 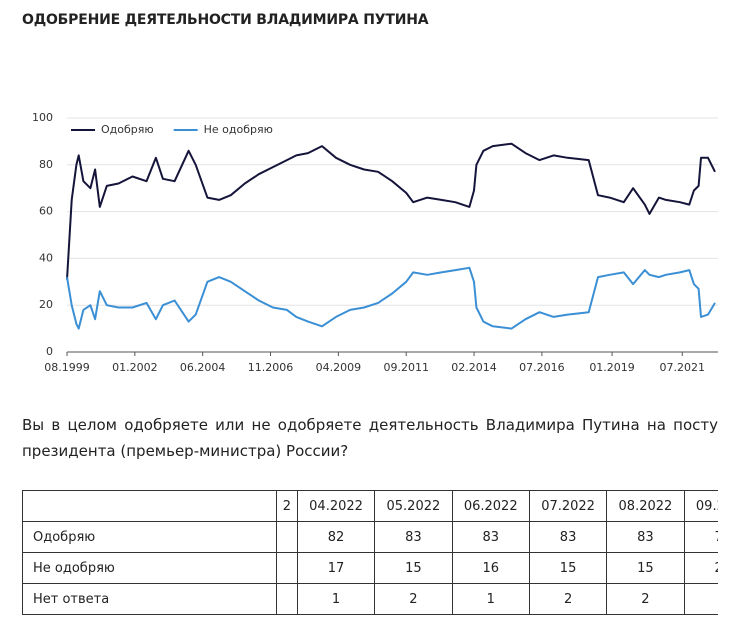 What do you see at coordinates (67, 367) in the screenshot?
I see `x-tick-label: 08.1999` at bounding box center [67, 367].